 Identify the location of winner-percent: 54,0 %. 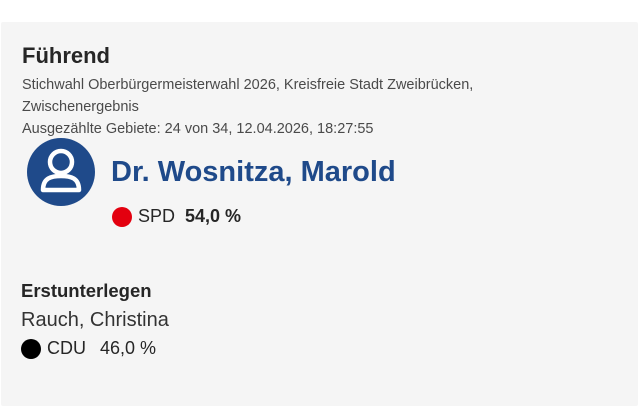
(213, 216).